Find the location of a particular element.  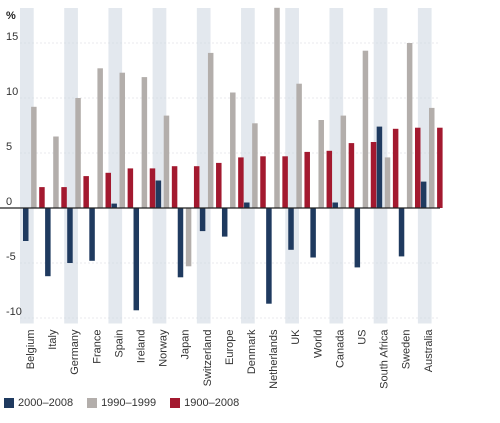

y-tick-5: -5 is located at coordinates (11, 257).